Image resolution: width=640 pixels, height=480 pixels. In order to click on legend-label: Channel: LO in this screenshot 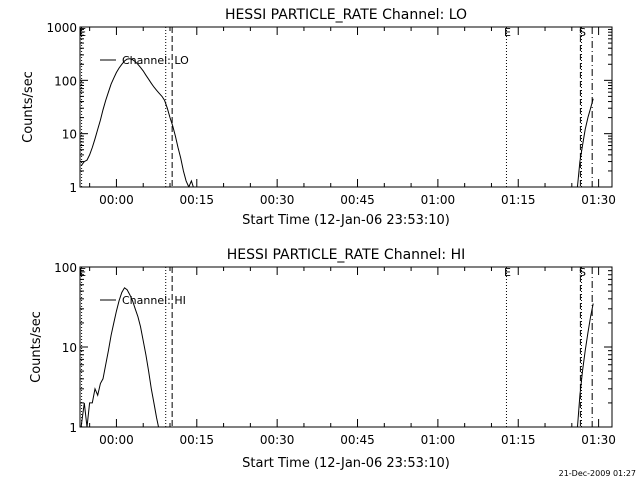, I will do `click(155, 60)`.